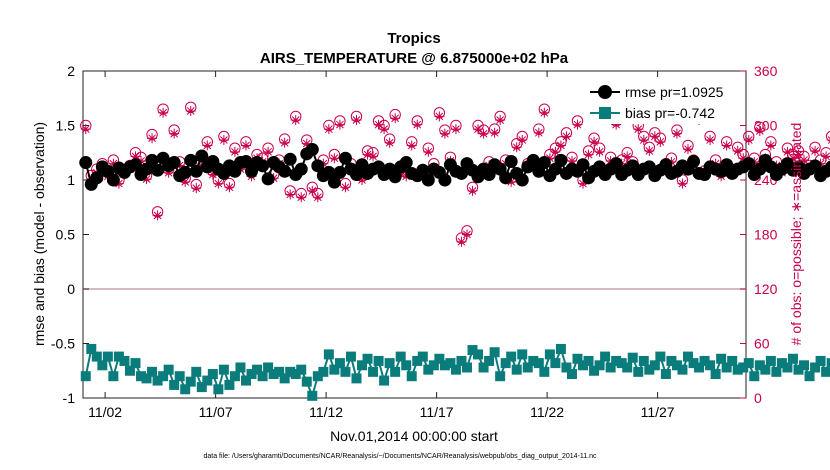 This screenshot has width=830, height=470. I want to click on x-axis-label: Nov.01,2014 00:00:00 start, so click(414, 436).